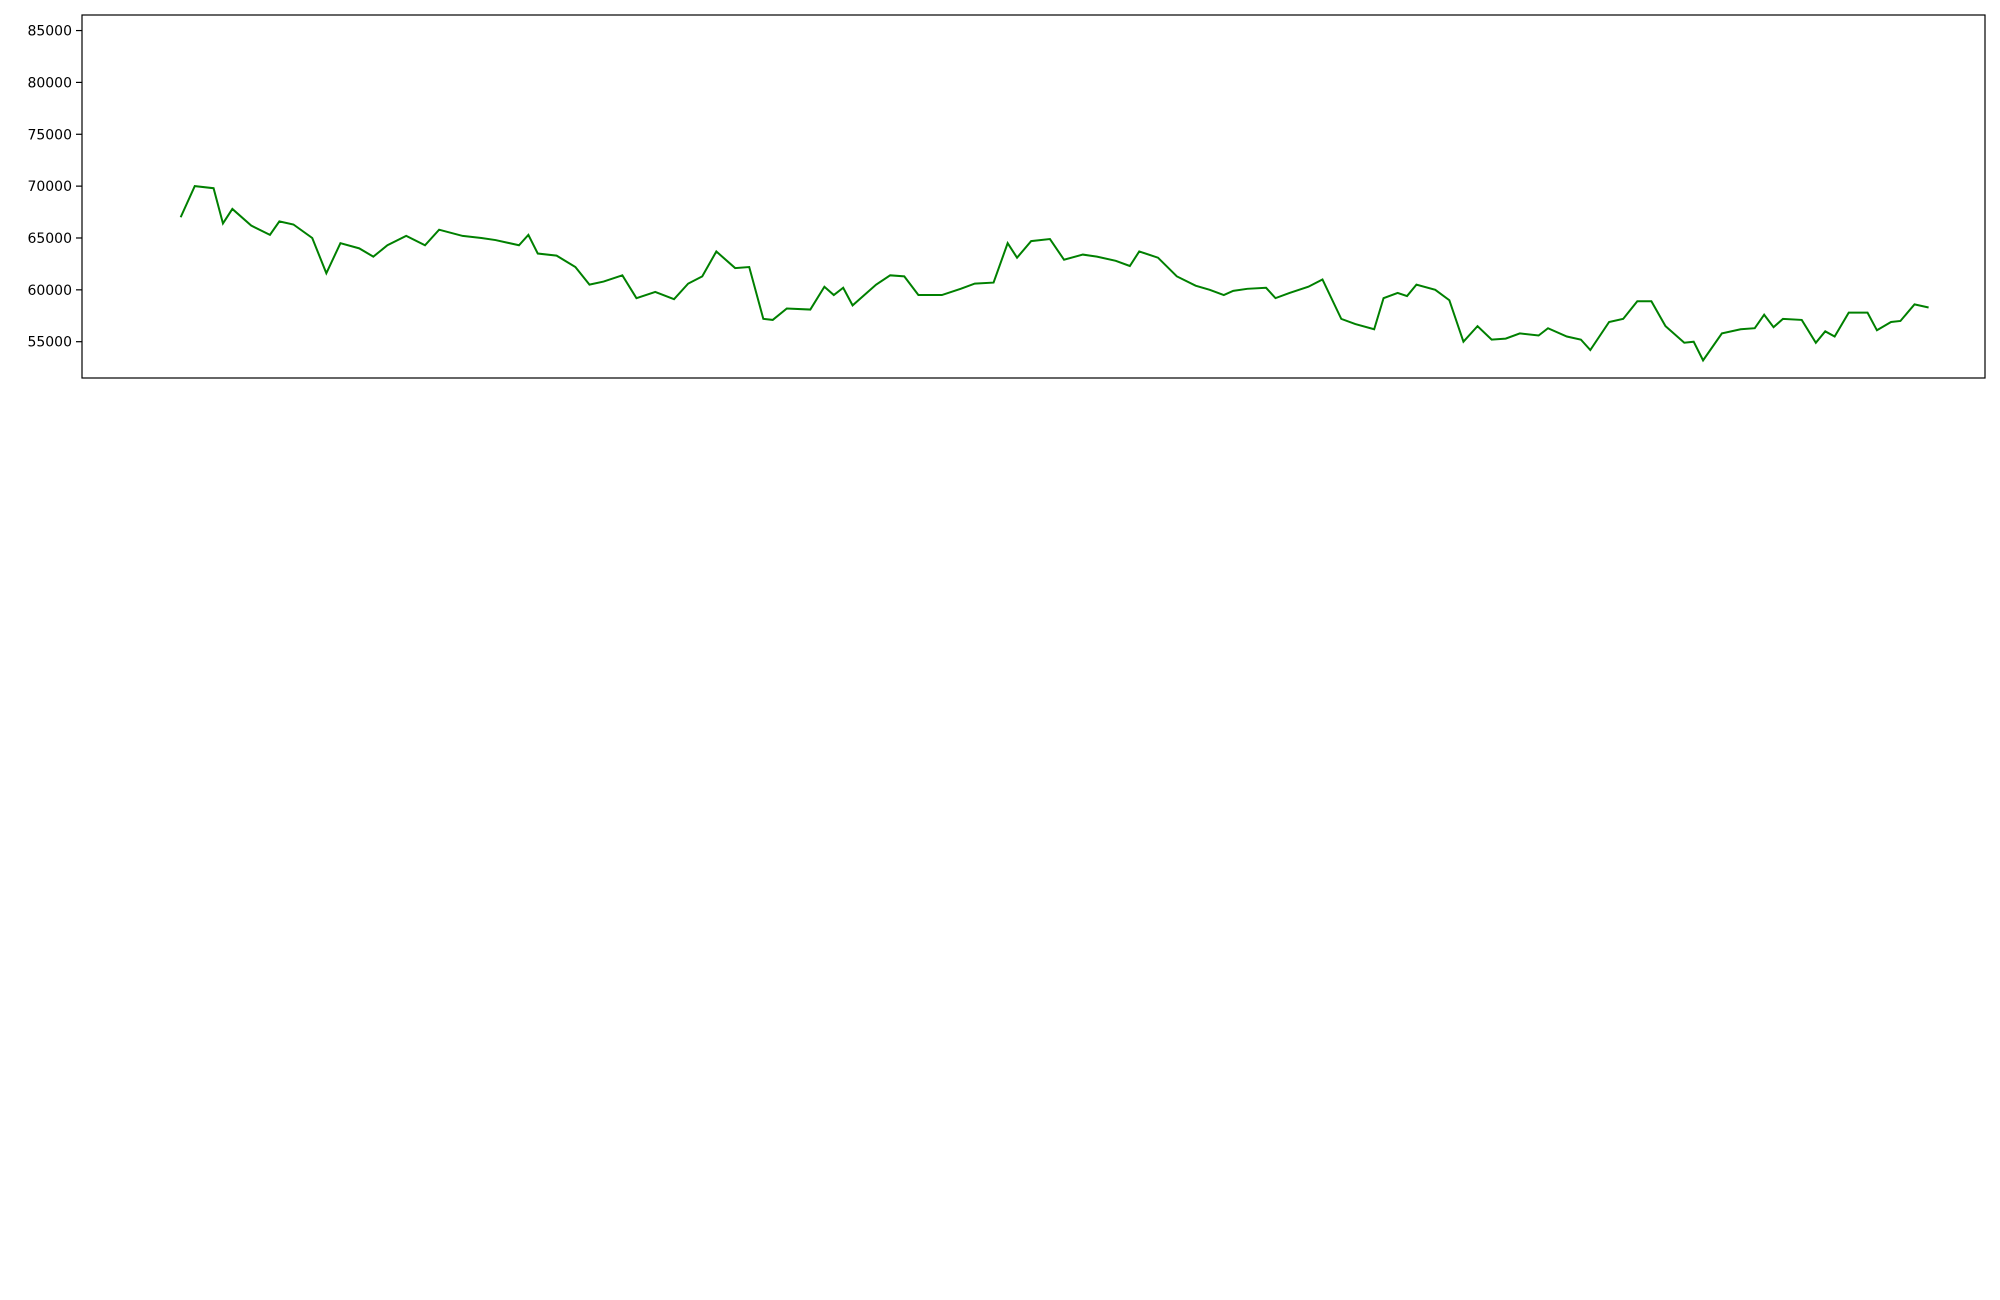 This screenshot has width=2000, height=1300. I want to click on y-tick-label: 85000, so click(49, 32).